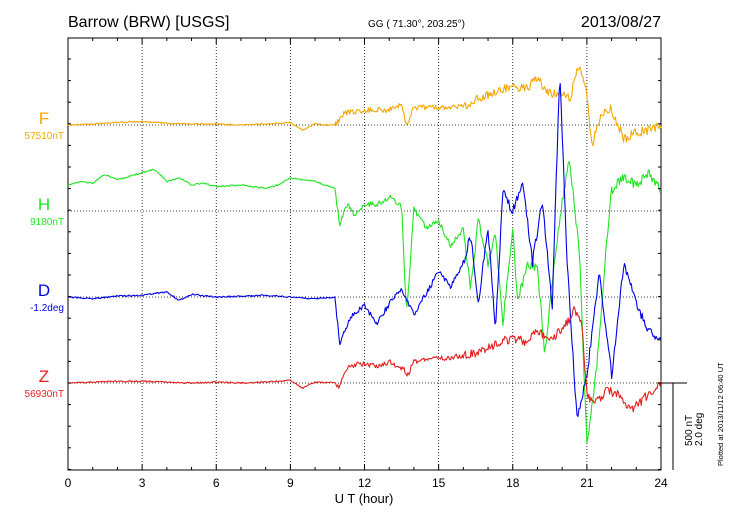  I want to click on x-tick-label: 18, so click(513, 483).